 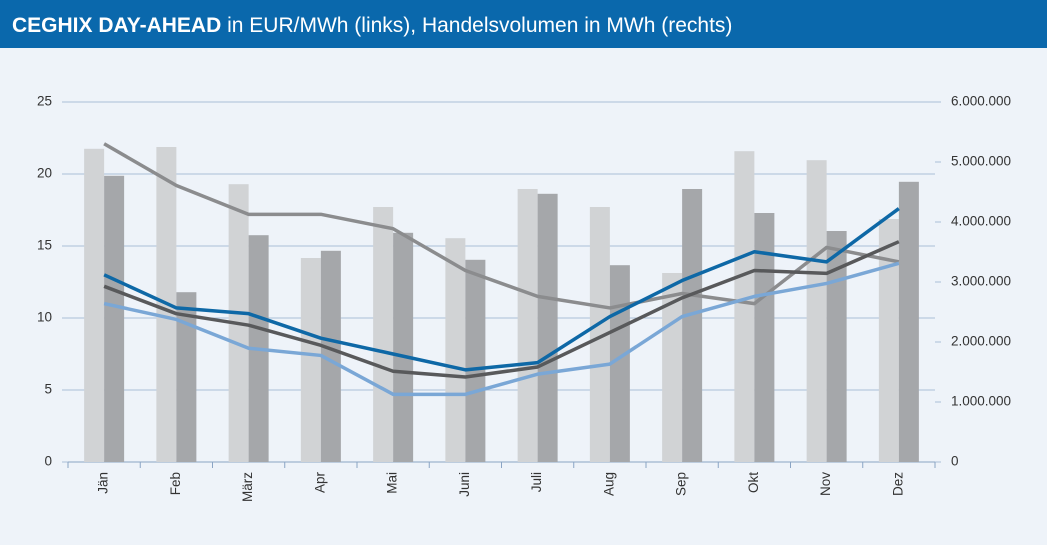 What do you see at coordinates (319, 483) in the screenshot?
I see `x-tick-label: Apr` at bounding box center [319, 483].